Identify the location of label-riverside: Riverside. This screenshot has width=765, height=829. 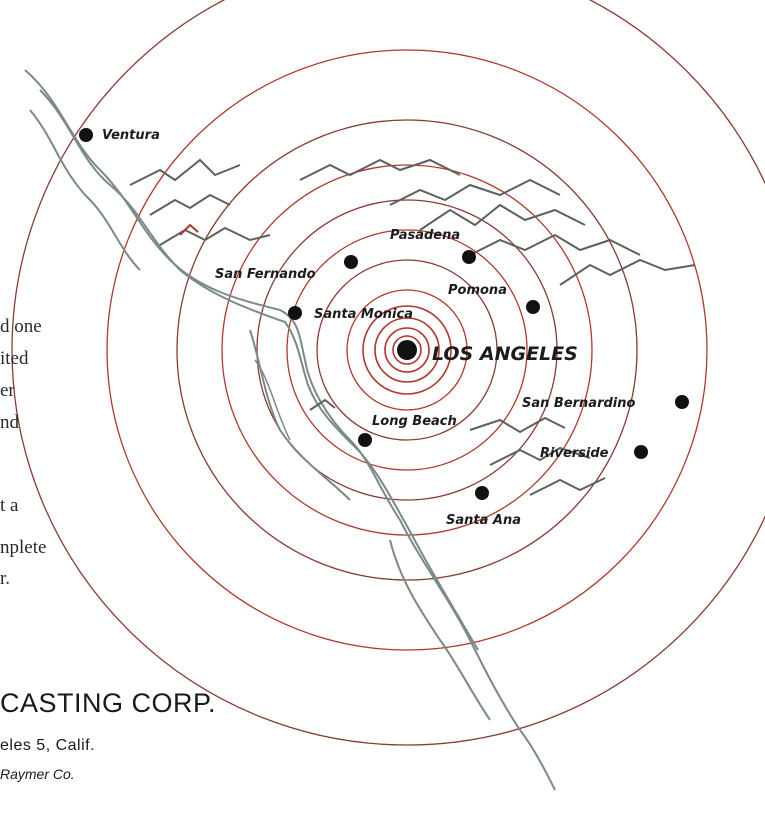
(574, 453).